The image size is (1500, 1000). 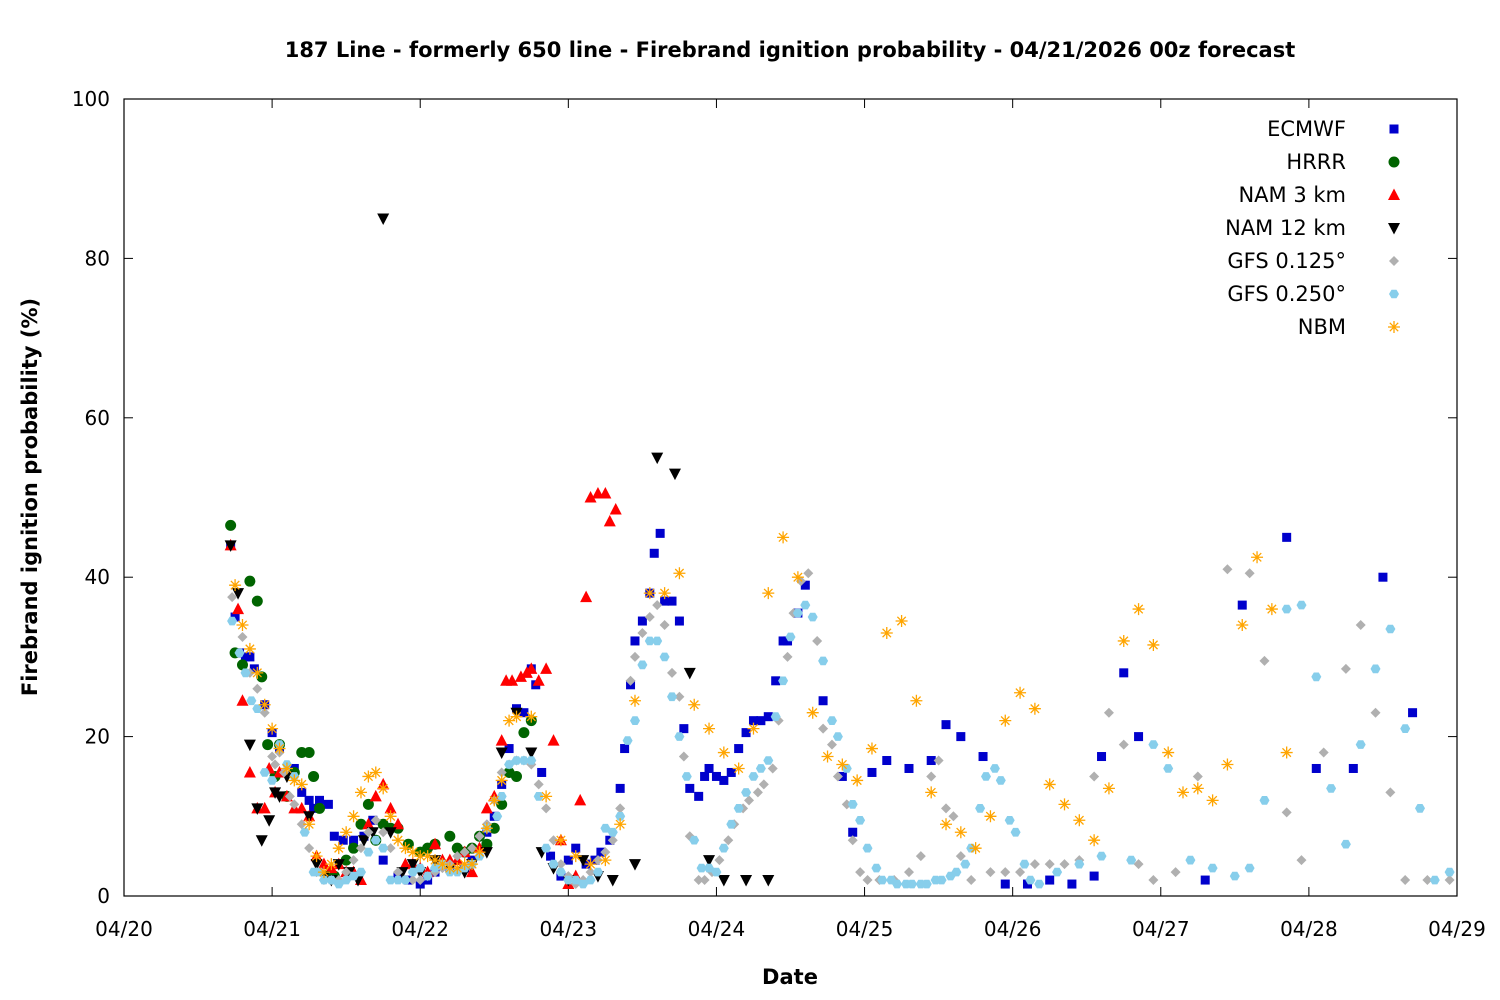 I want to click on legend-label: NAM 3 km, so click(x=1292, y=195).